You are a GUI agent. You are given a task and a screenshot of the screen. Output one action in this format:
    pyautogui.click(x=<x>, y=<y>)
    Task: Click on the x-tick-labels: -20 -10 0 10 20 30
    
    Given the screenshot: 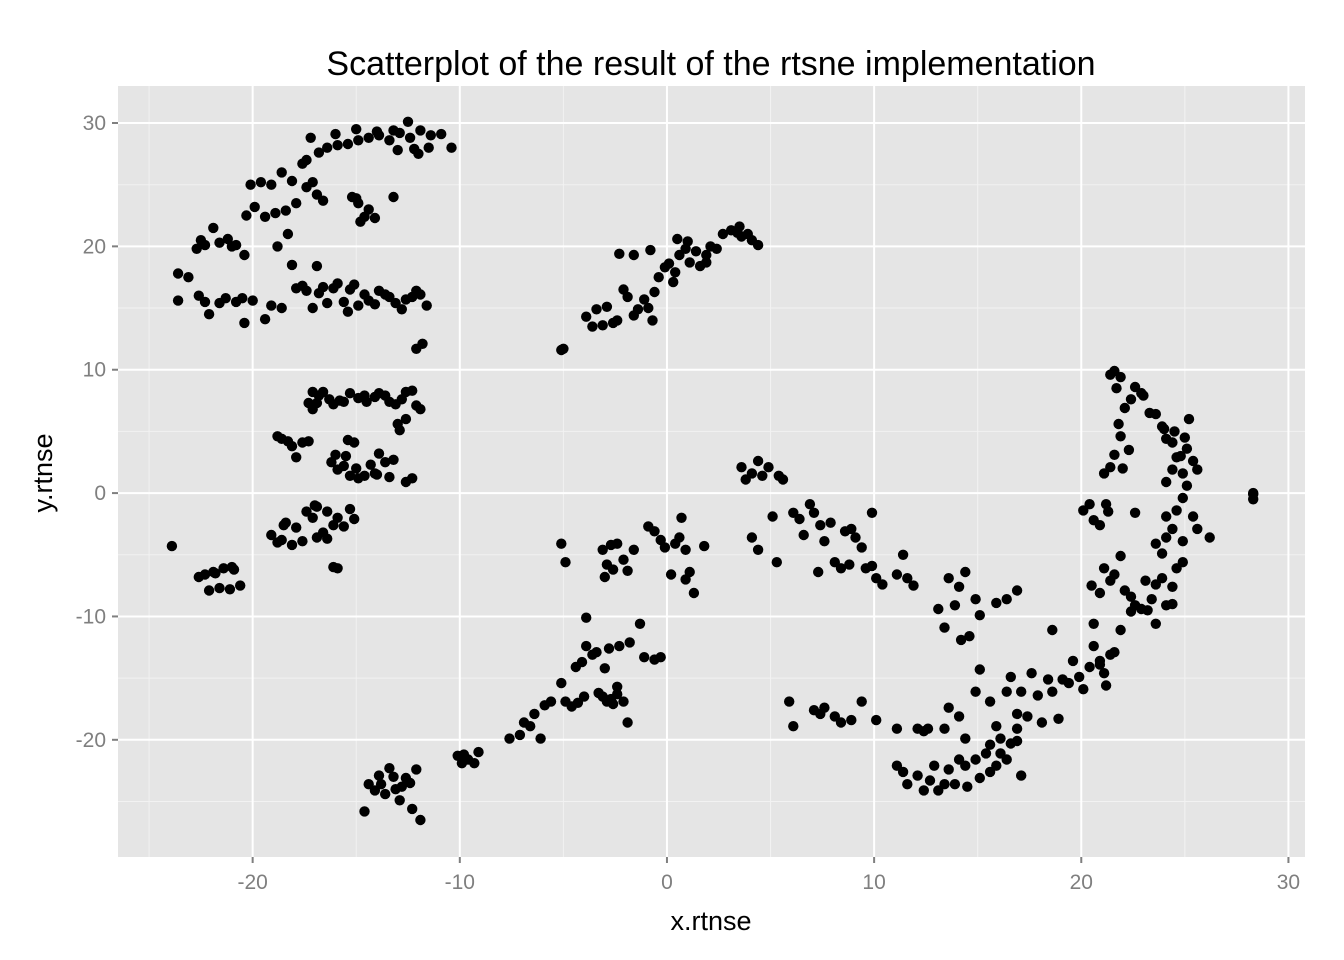 What is the action you would take?
    pyautogui.click(x=768, y=882)
    